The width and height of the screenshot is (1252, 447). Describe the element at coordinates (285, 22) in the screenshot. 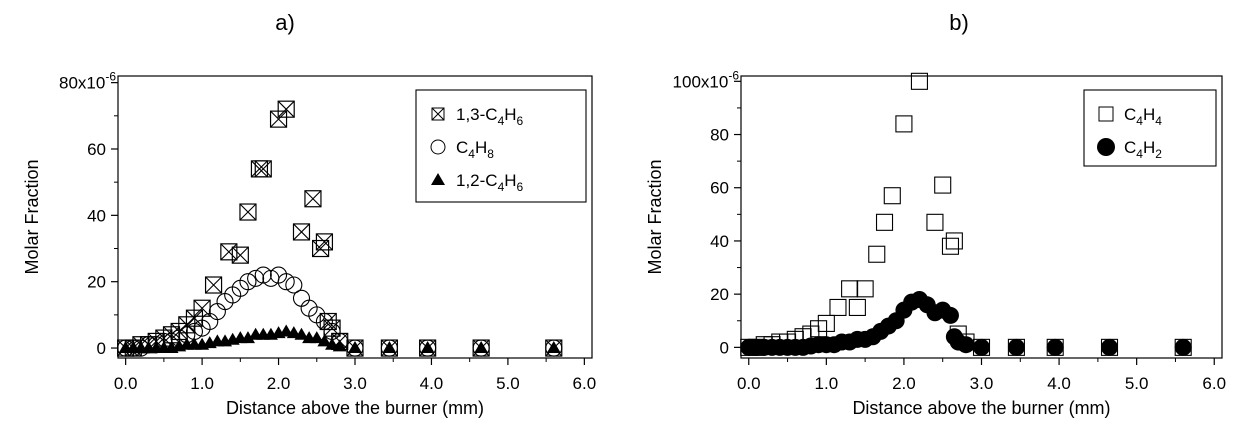

I see `panel-label: a)` at that location.